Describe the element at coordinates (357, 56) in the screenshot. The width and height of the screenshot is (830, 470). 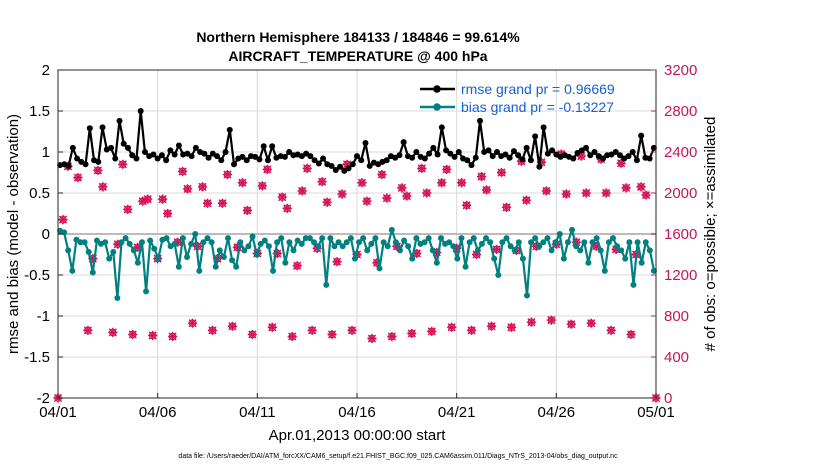
I see `chart-title-line2: AIRCRAFT_TEMPERATURE @ 400 hPa` at that location.